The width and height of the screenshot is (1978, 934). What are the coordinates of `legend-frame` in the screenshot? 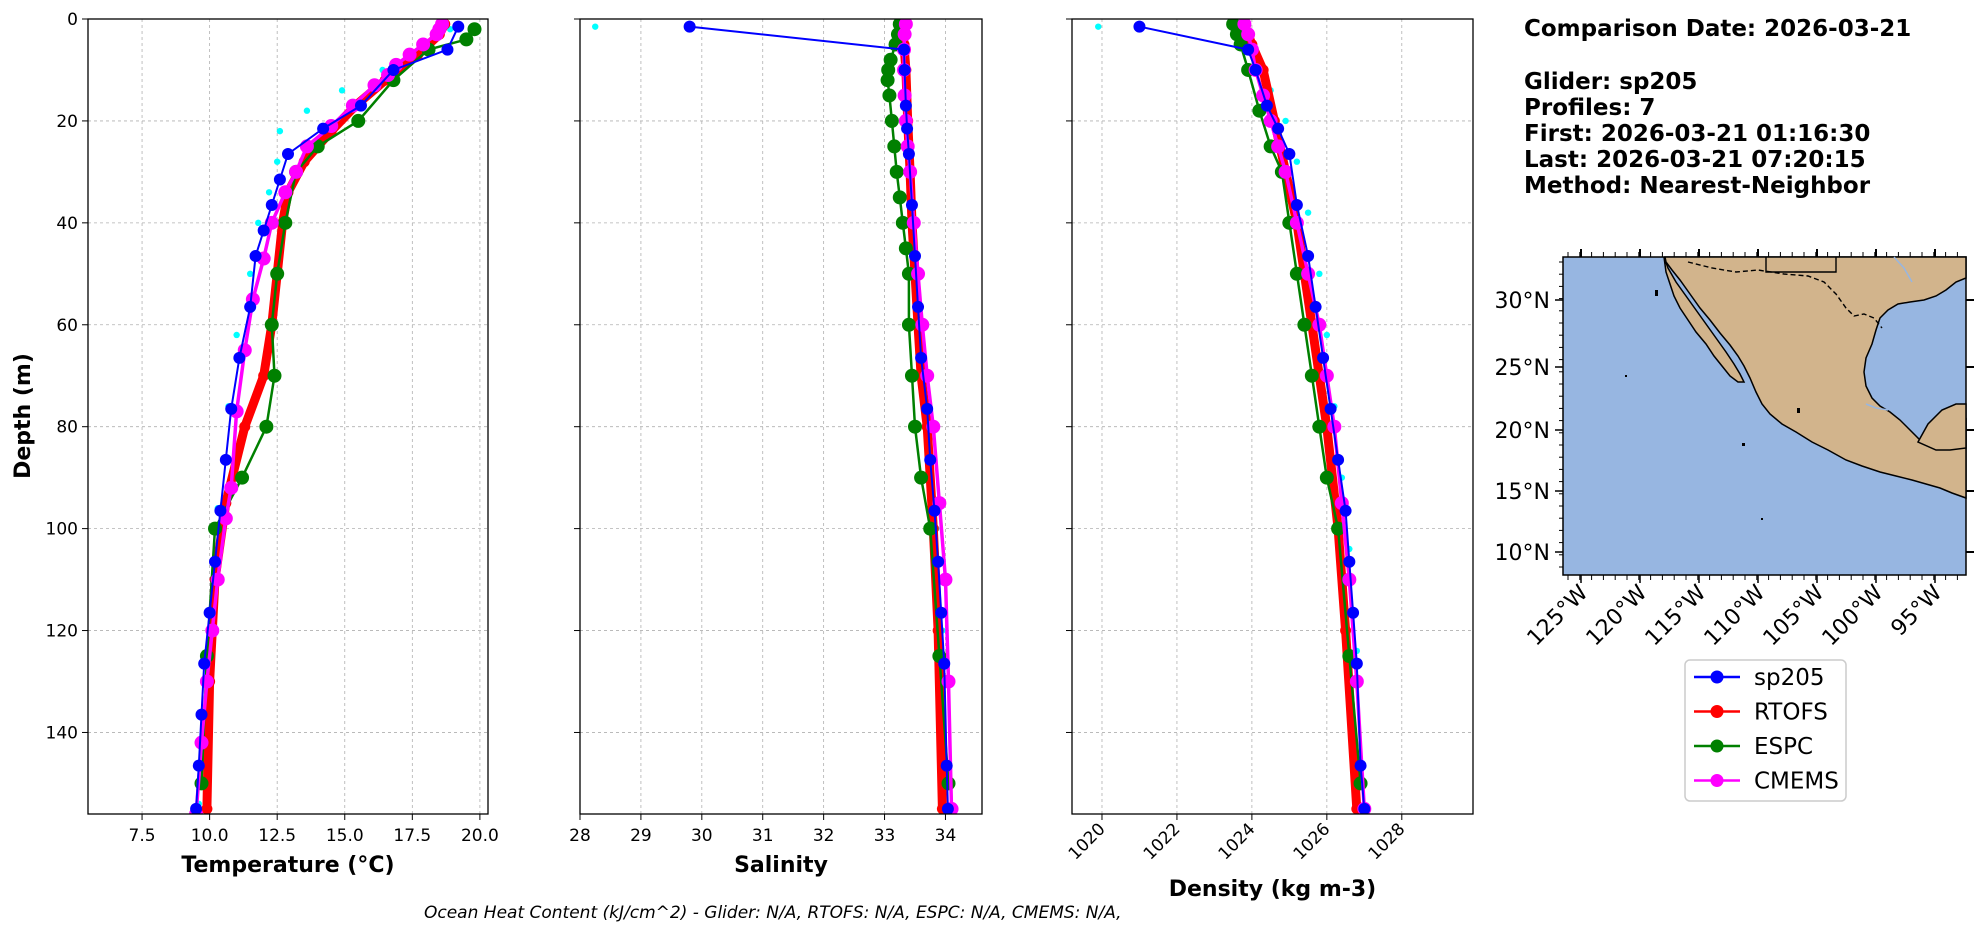 It's located at (1765, 730).